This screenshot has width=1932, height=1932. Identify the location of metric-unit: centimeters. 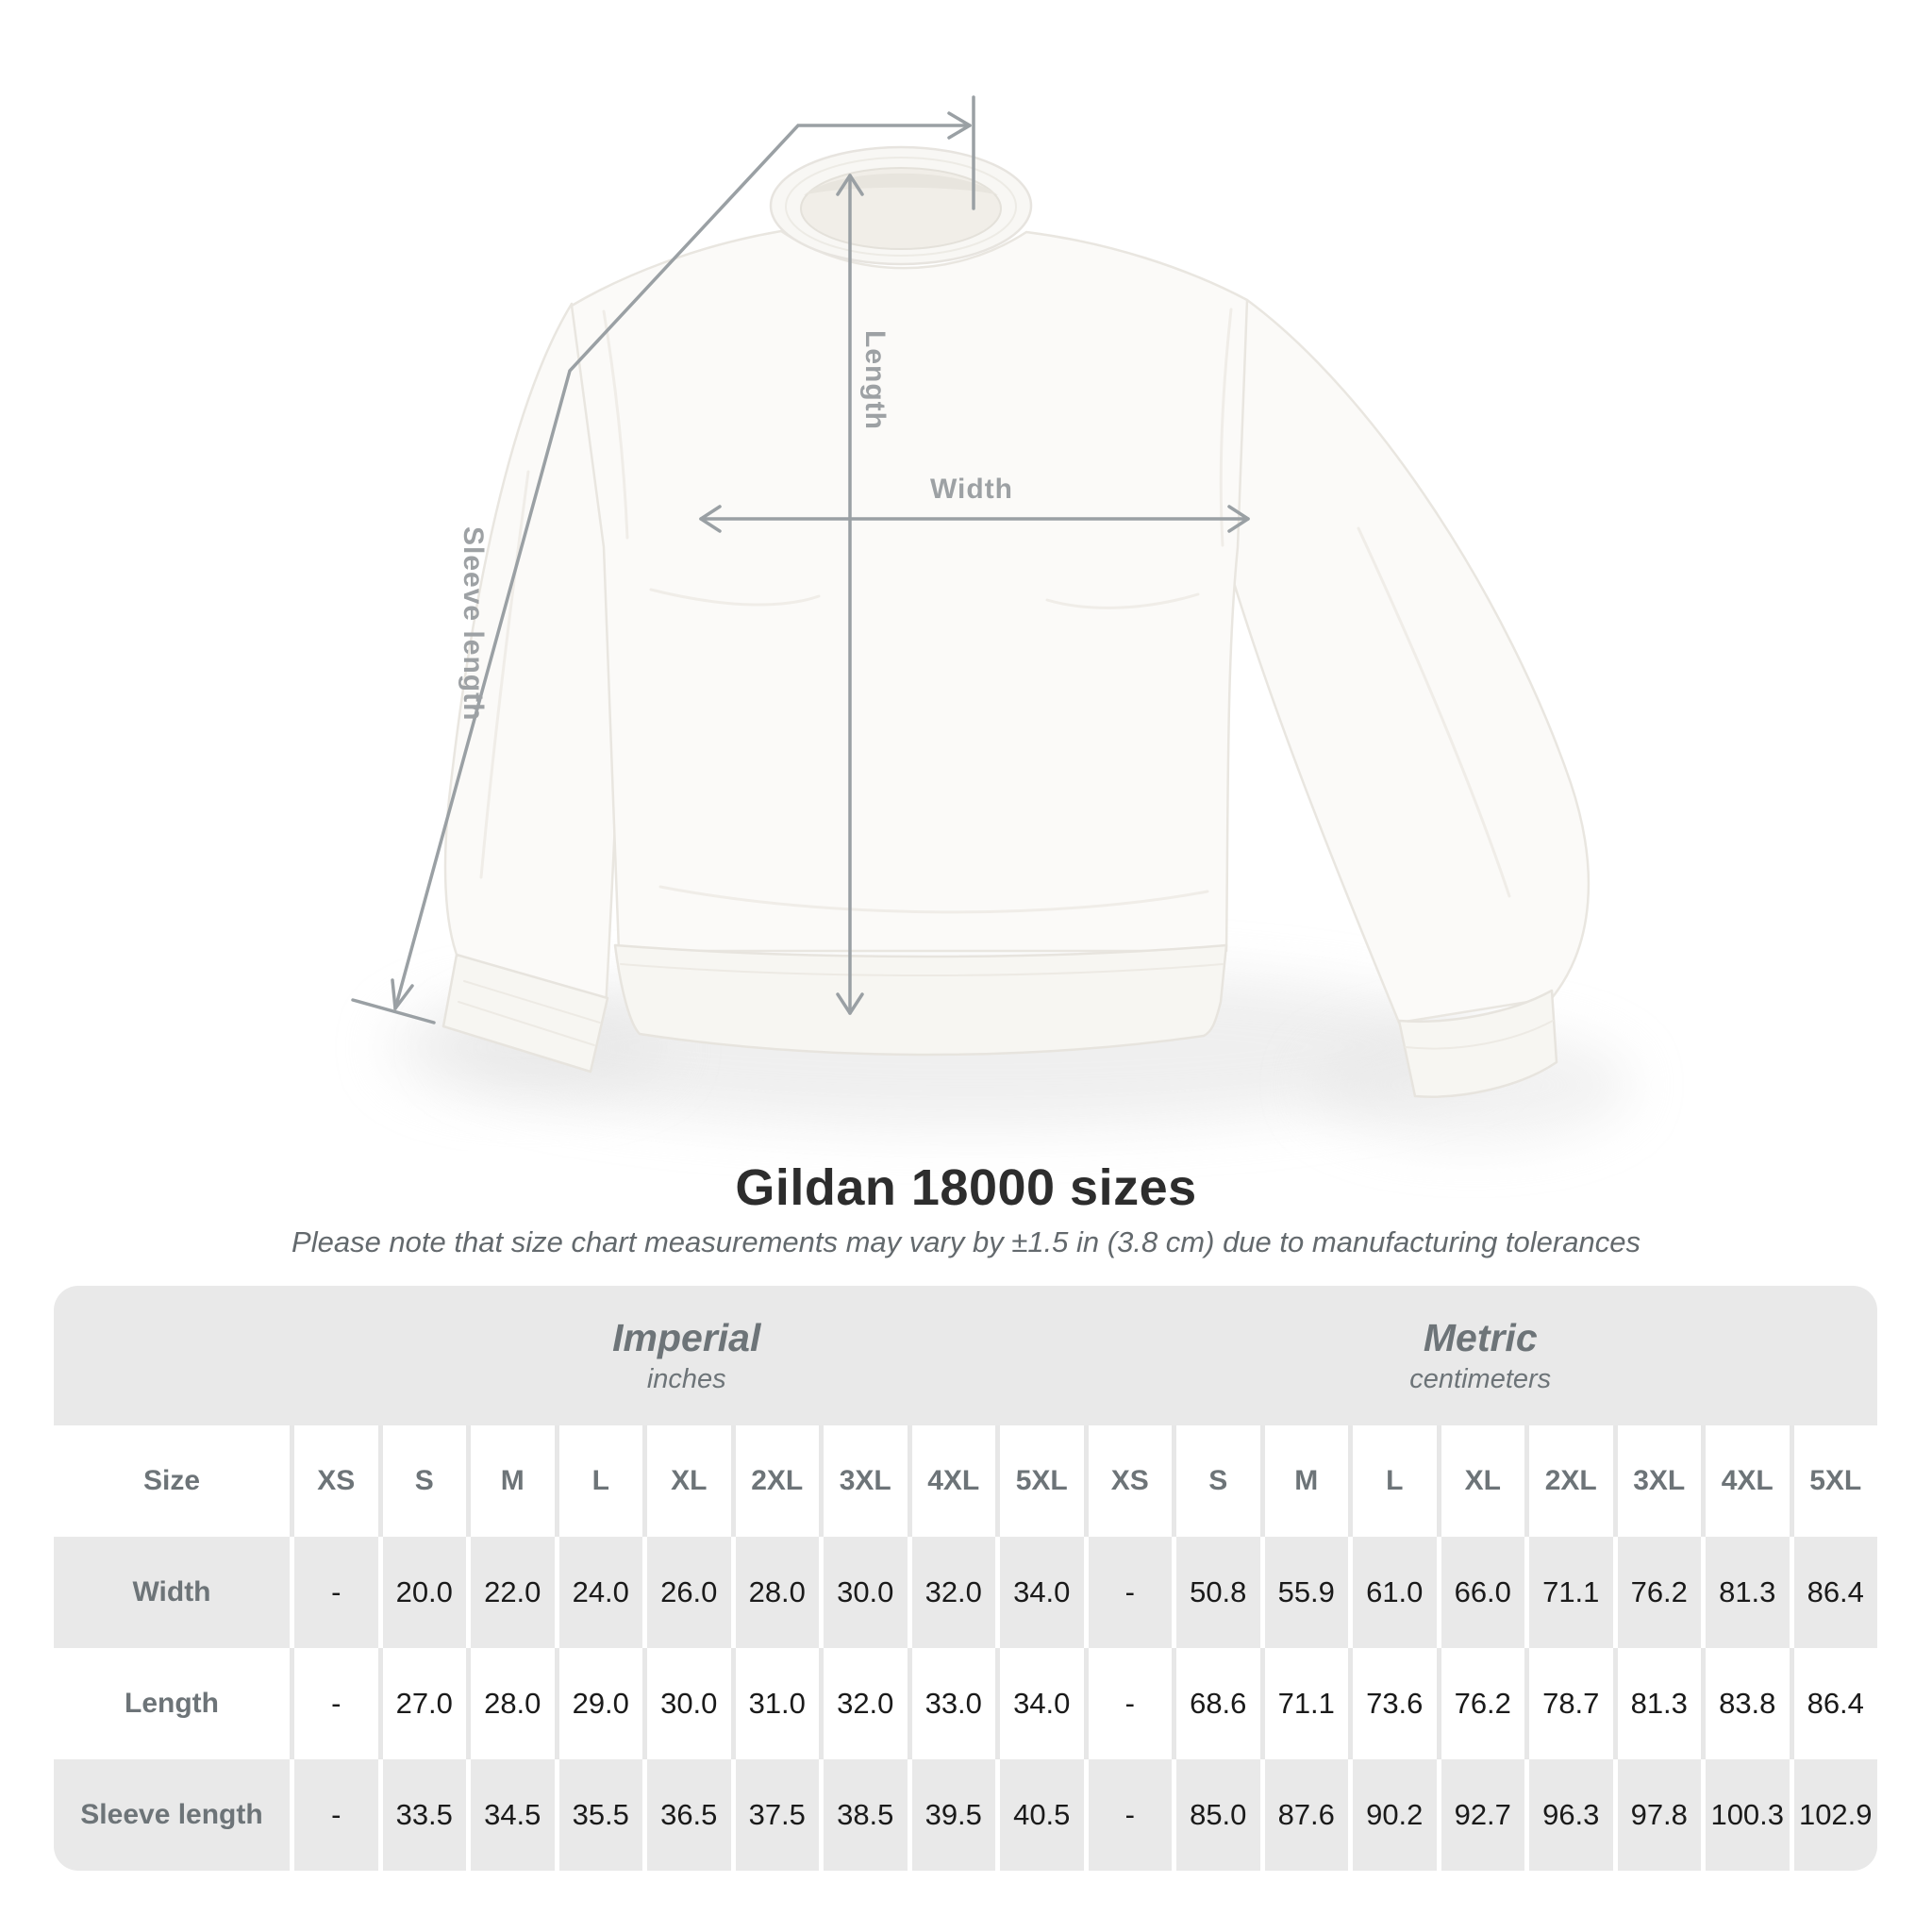
(1481, 1379).